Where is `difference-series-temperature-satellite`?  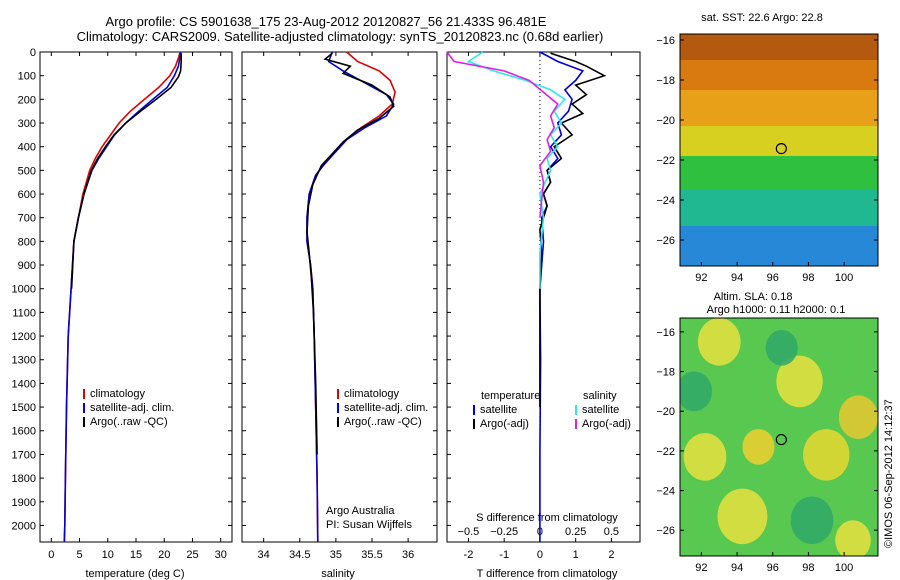
difference-series-temperature-satellite is located at coordinates (562, 296).